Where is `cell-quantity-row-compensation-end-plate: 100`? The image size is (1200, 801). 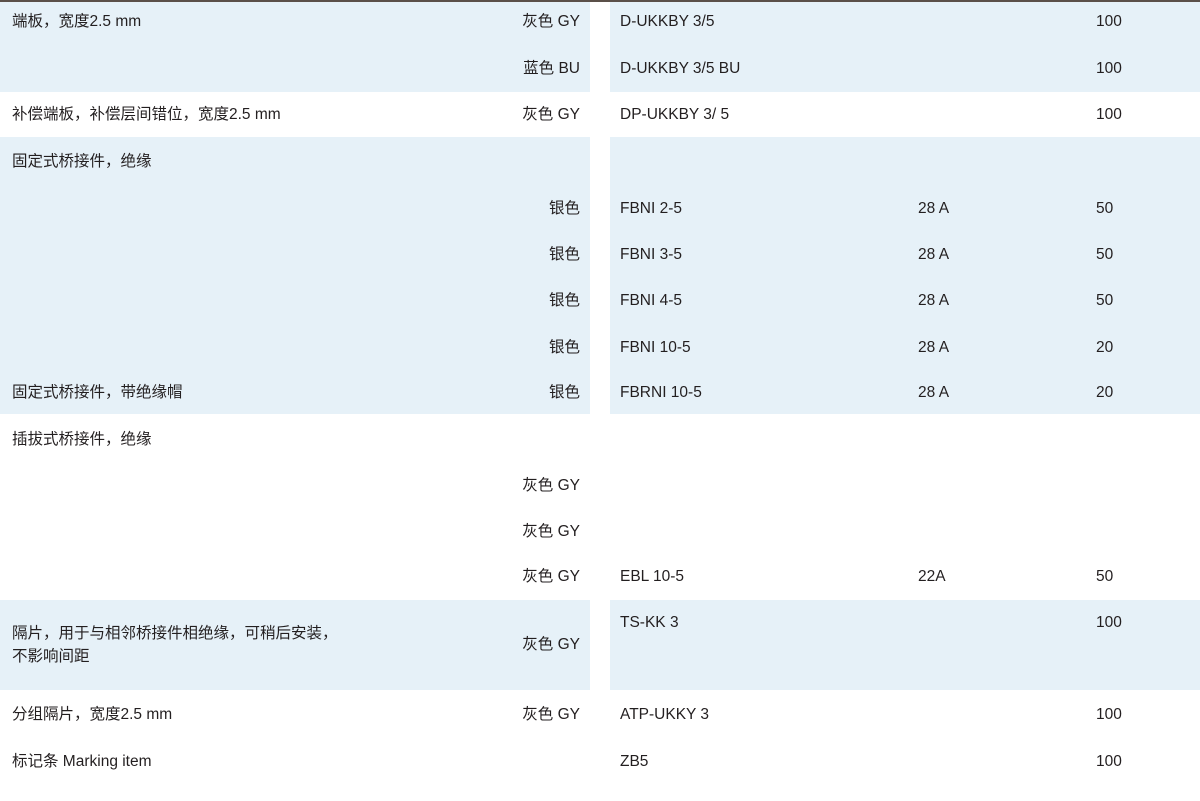 cell-quantity-row-compensation-end-plate: 100 is located at coordinates (1109, 114).